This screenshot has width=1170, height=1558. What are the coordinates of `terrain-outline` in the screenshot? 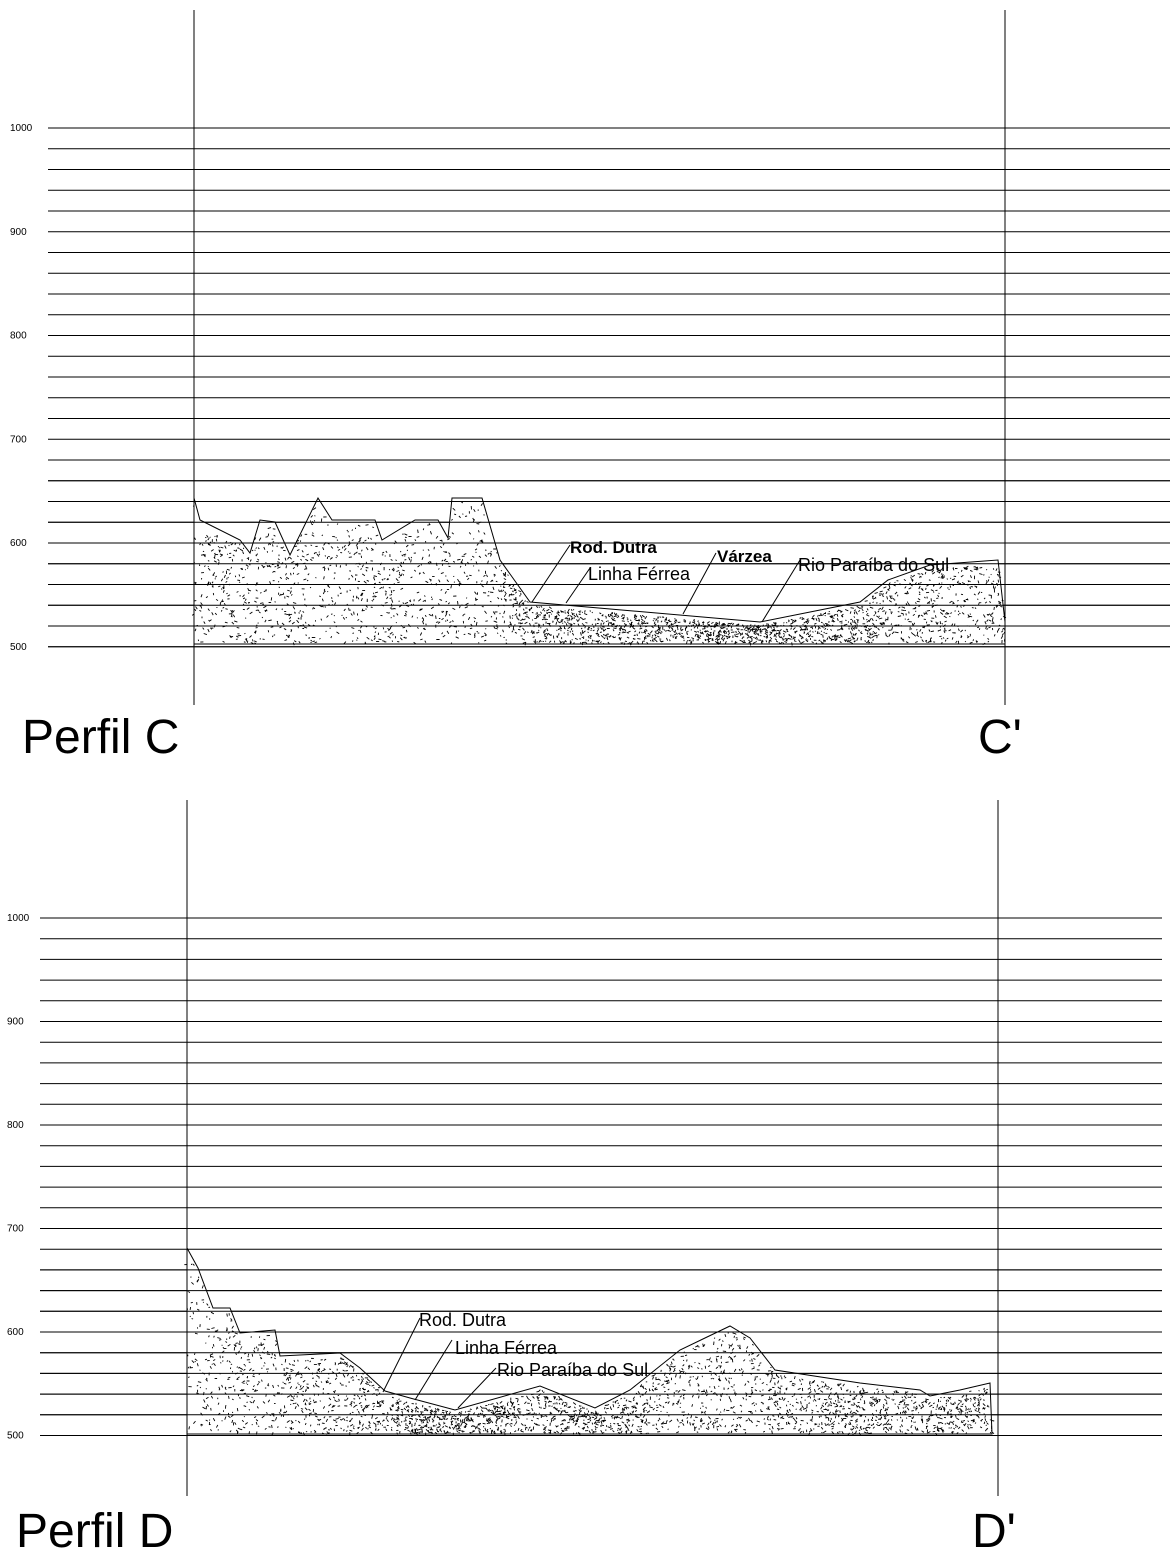 It's located at (599, 570).